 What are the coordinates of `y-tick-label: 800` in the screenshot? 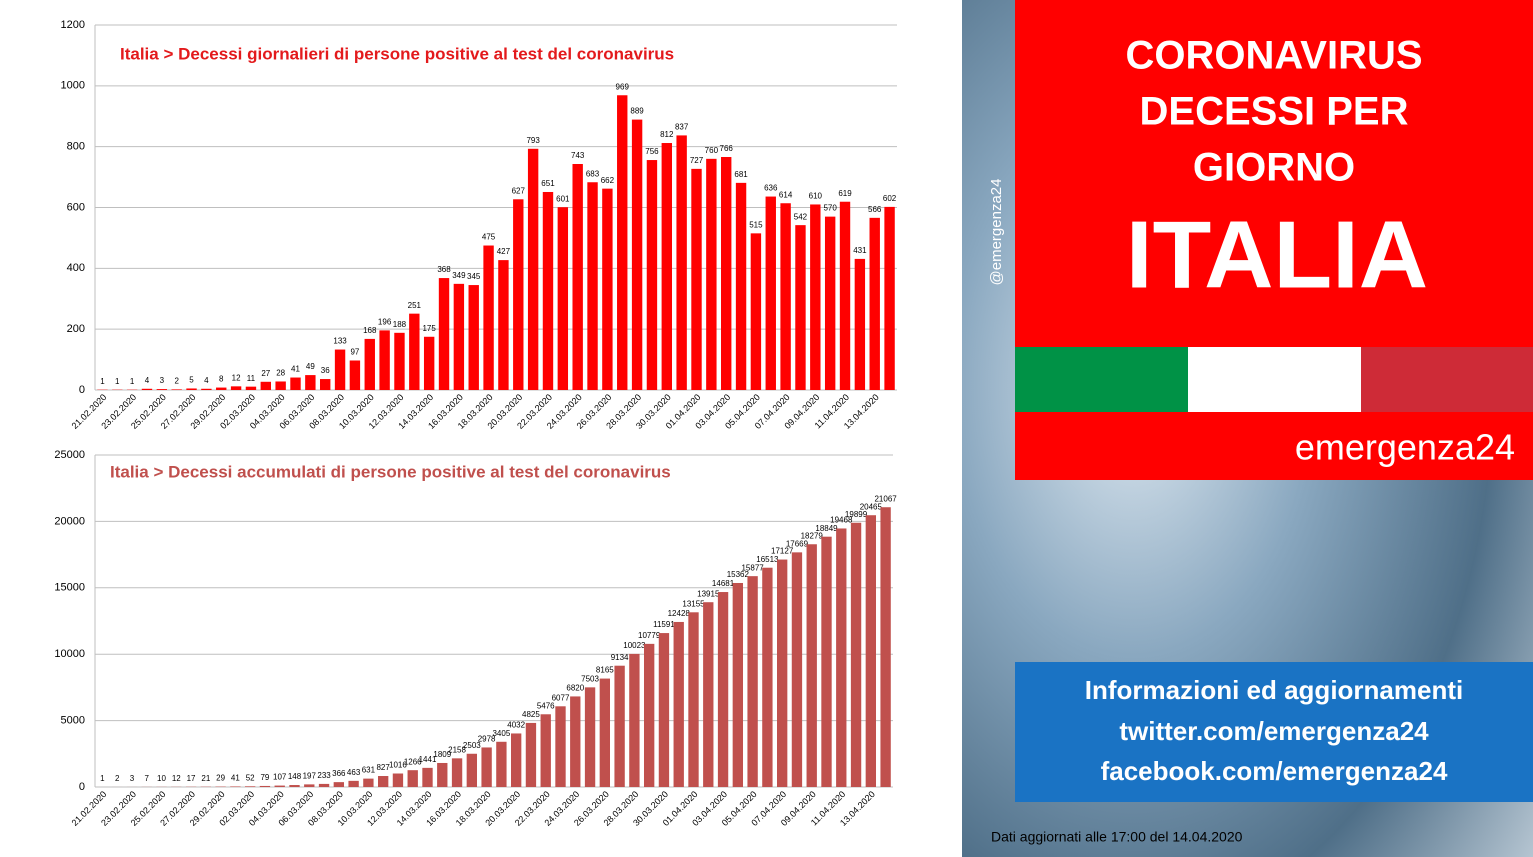 It's located at (76, 147).